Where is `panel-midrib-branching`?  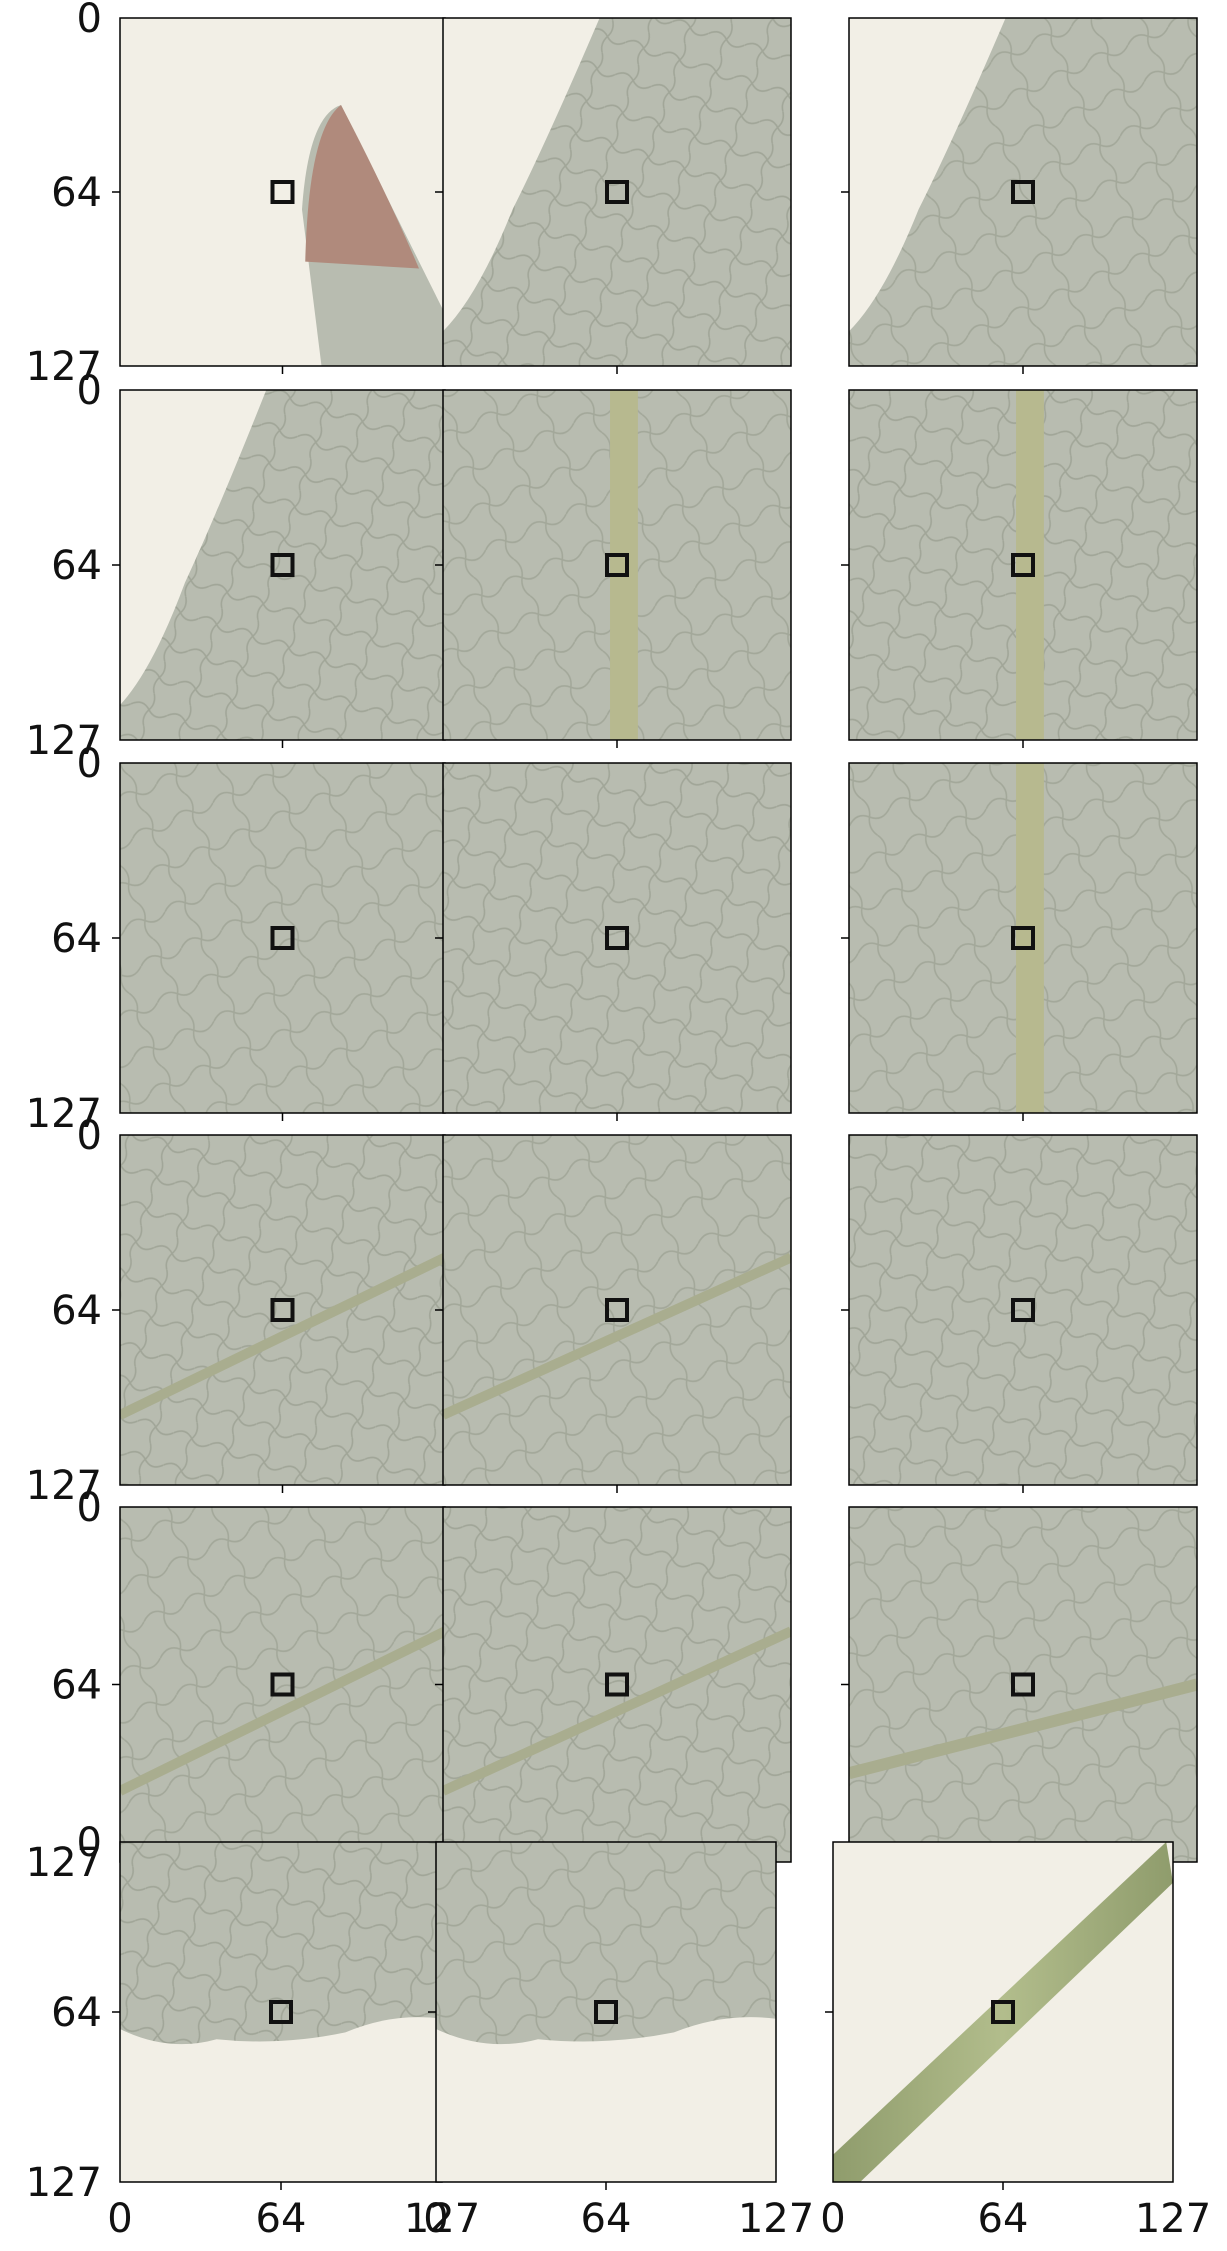
panel-midrib-branching is located at coordinates (1019, 941).